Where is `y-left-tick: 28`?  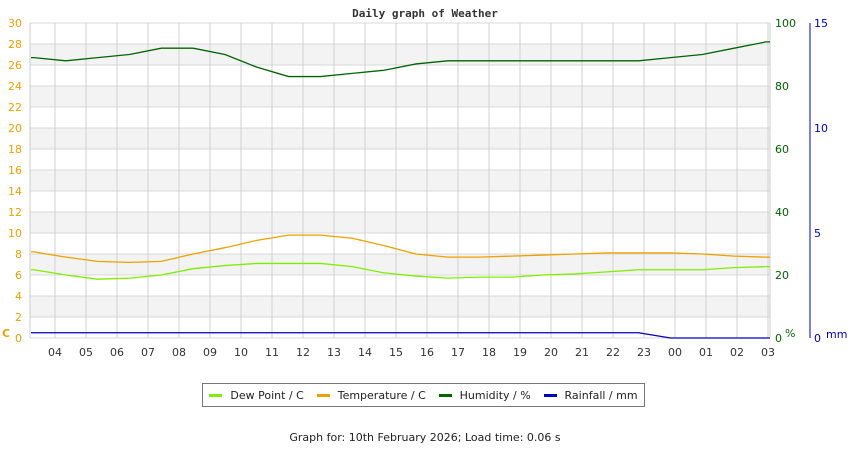 y-left-tick: 28 is located at coordinates (15, 44).